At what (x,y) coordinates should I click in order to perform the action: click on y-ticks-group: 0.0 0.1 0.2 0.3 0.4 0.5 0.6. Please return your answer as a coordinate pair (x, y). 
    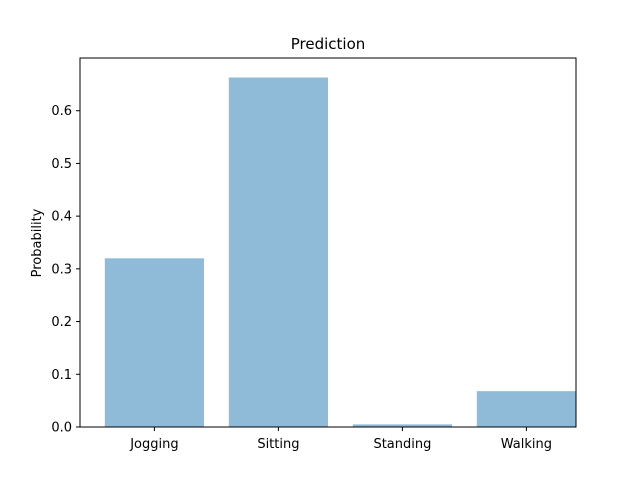
    Looking at the image, I should click on (65, 270).